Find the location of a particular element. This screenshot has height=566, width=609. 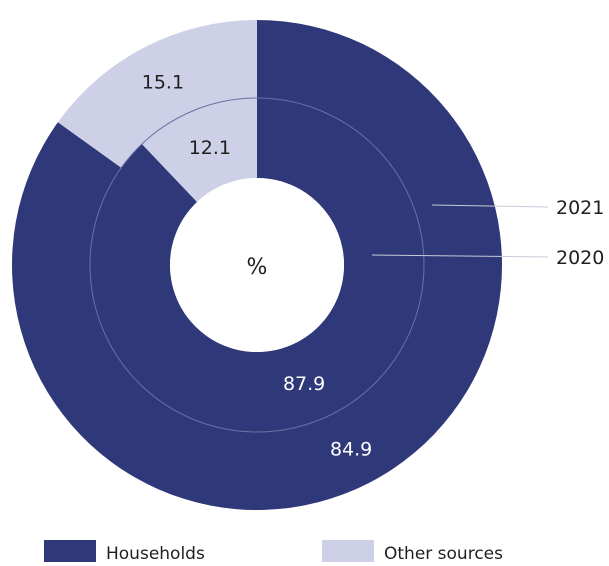

value-label-2020-households: 87.9 is located at coordinates (304, 384).